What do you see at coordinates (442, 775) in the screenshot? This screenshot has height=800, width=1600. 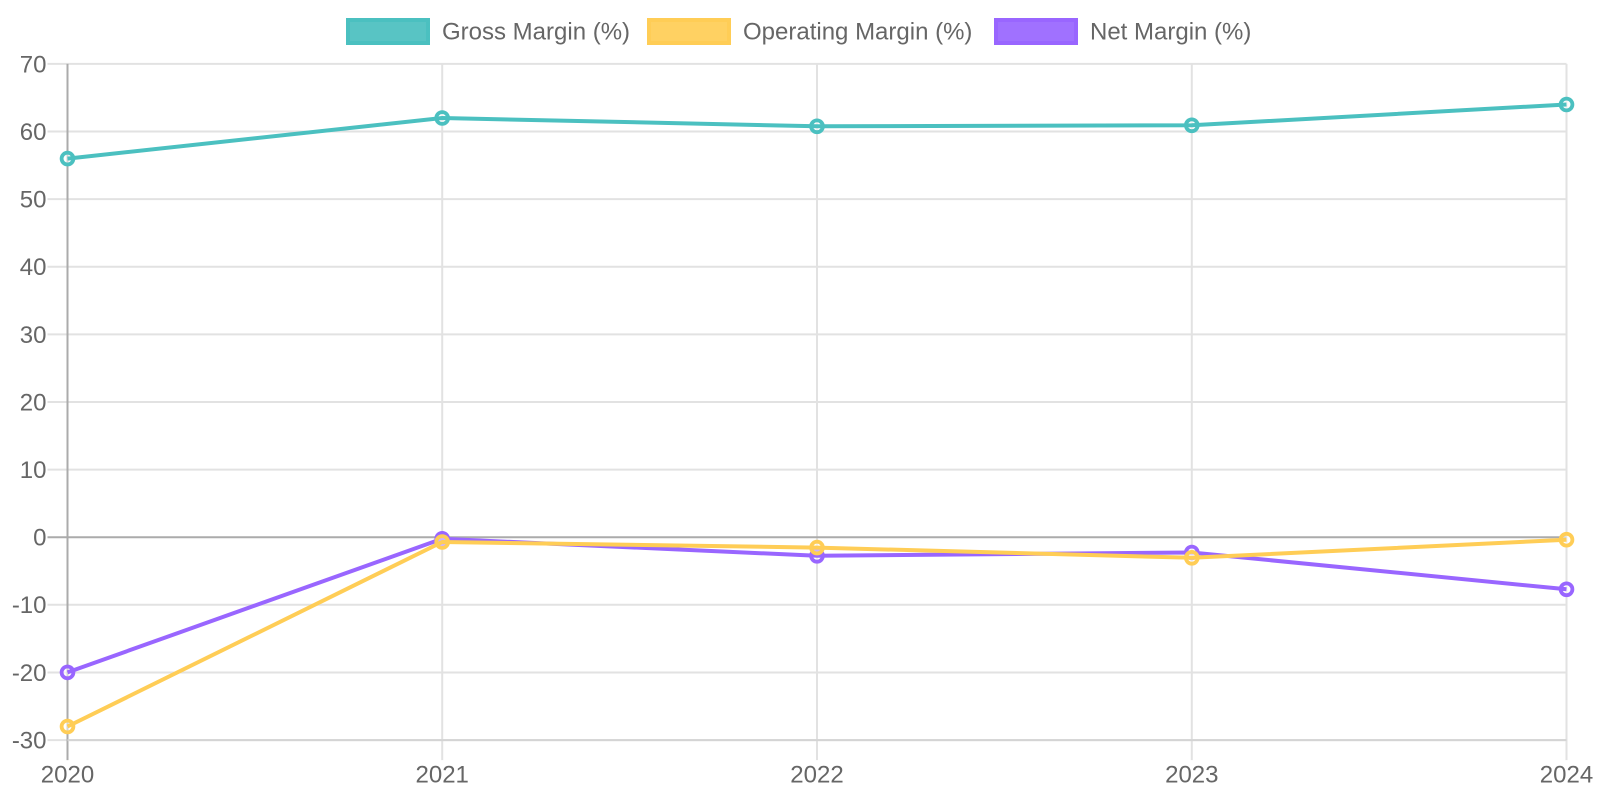 I see `svg-text: 2021` at bounding box center [442, 775].